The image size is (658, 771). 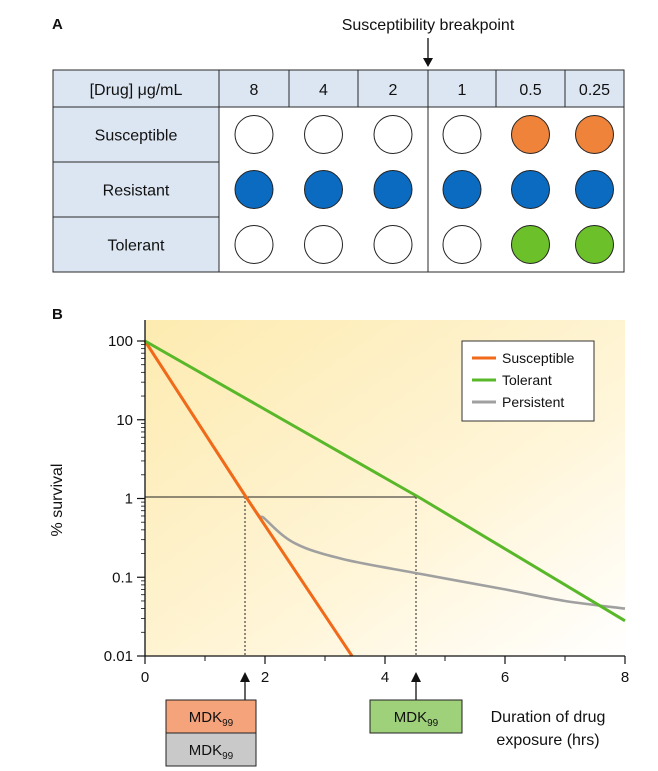 I want to click on series-susceptible, so click(x=248, y=498).